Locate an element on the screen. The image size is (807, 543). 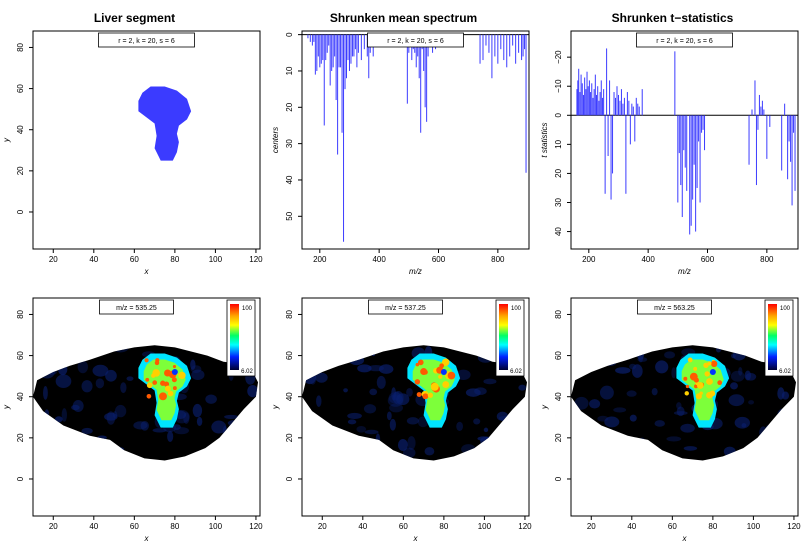
y-tick-label: −20 is located at coordinates (558, 57).